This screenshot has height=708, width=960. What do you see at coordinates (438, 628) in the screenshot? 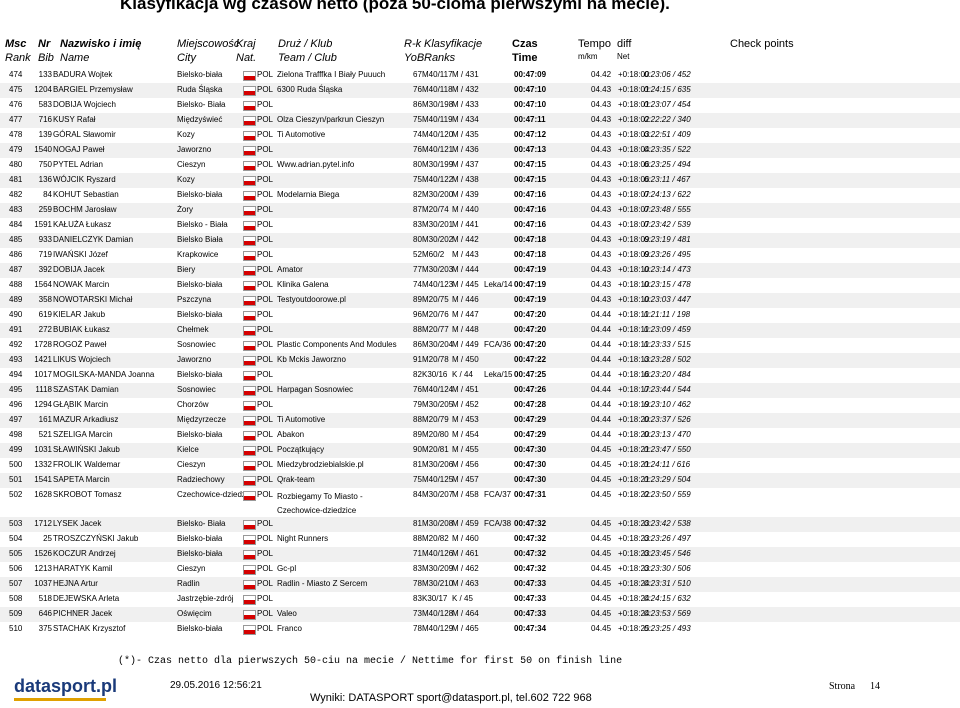
I see `cell: M40/129` at bounding box center [438, 628].